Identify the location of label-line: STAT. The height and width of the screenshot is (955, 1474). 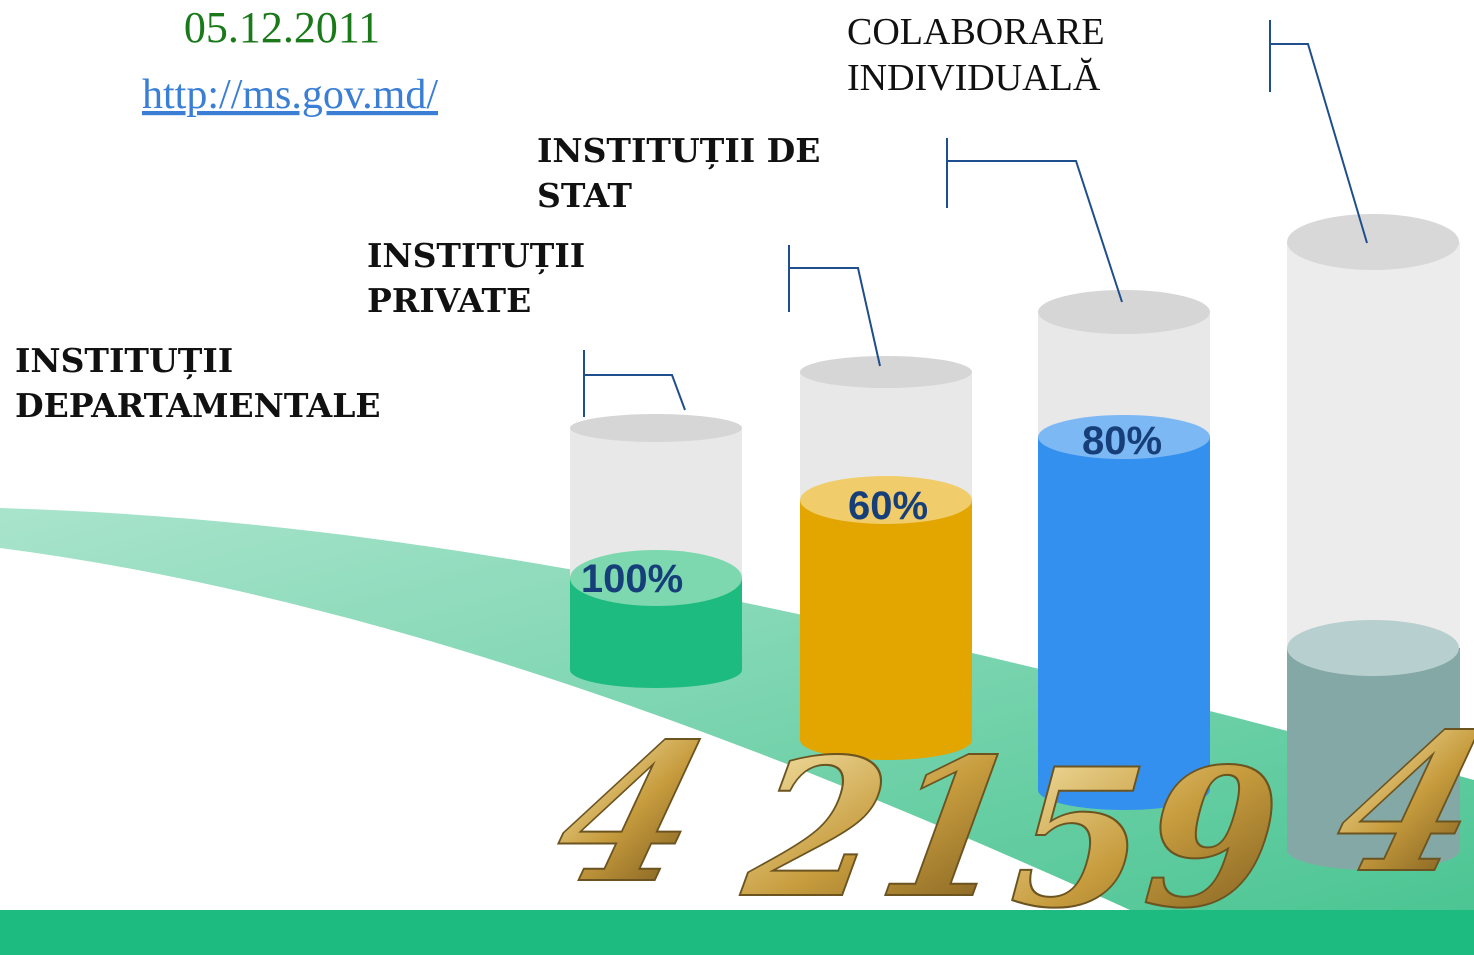
(584, 195).